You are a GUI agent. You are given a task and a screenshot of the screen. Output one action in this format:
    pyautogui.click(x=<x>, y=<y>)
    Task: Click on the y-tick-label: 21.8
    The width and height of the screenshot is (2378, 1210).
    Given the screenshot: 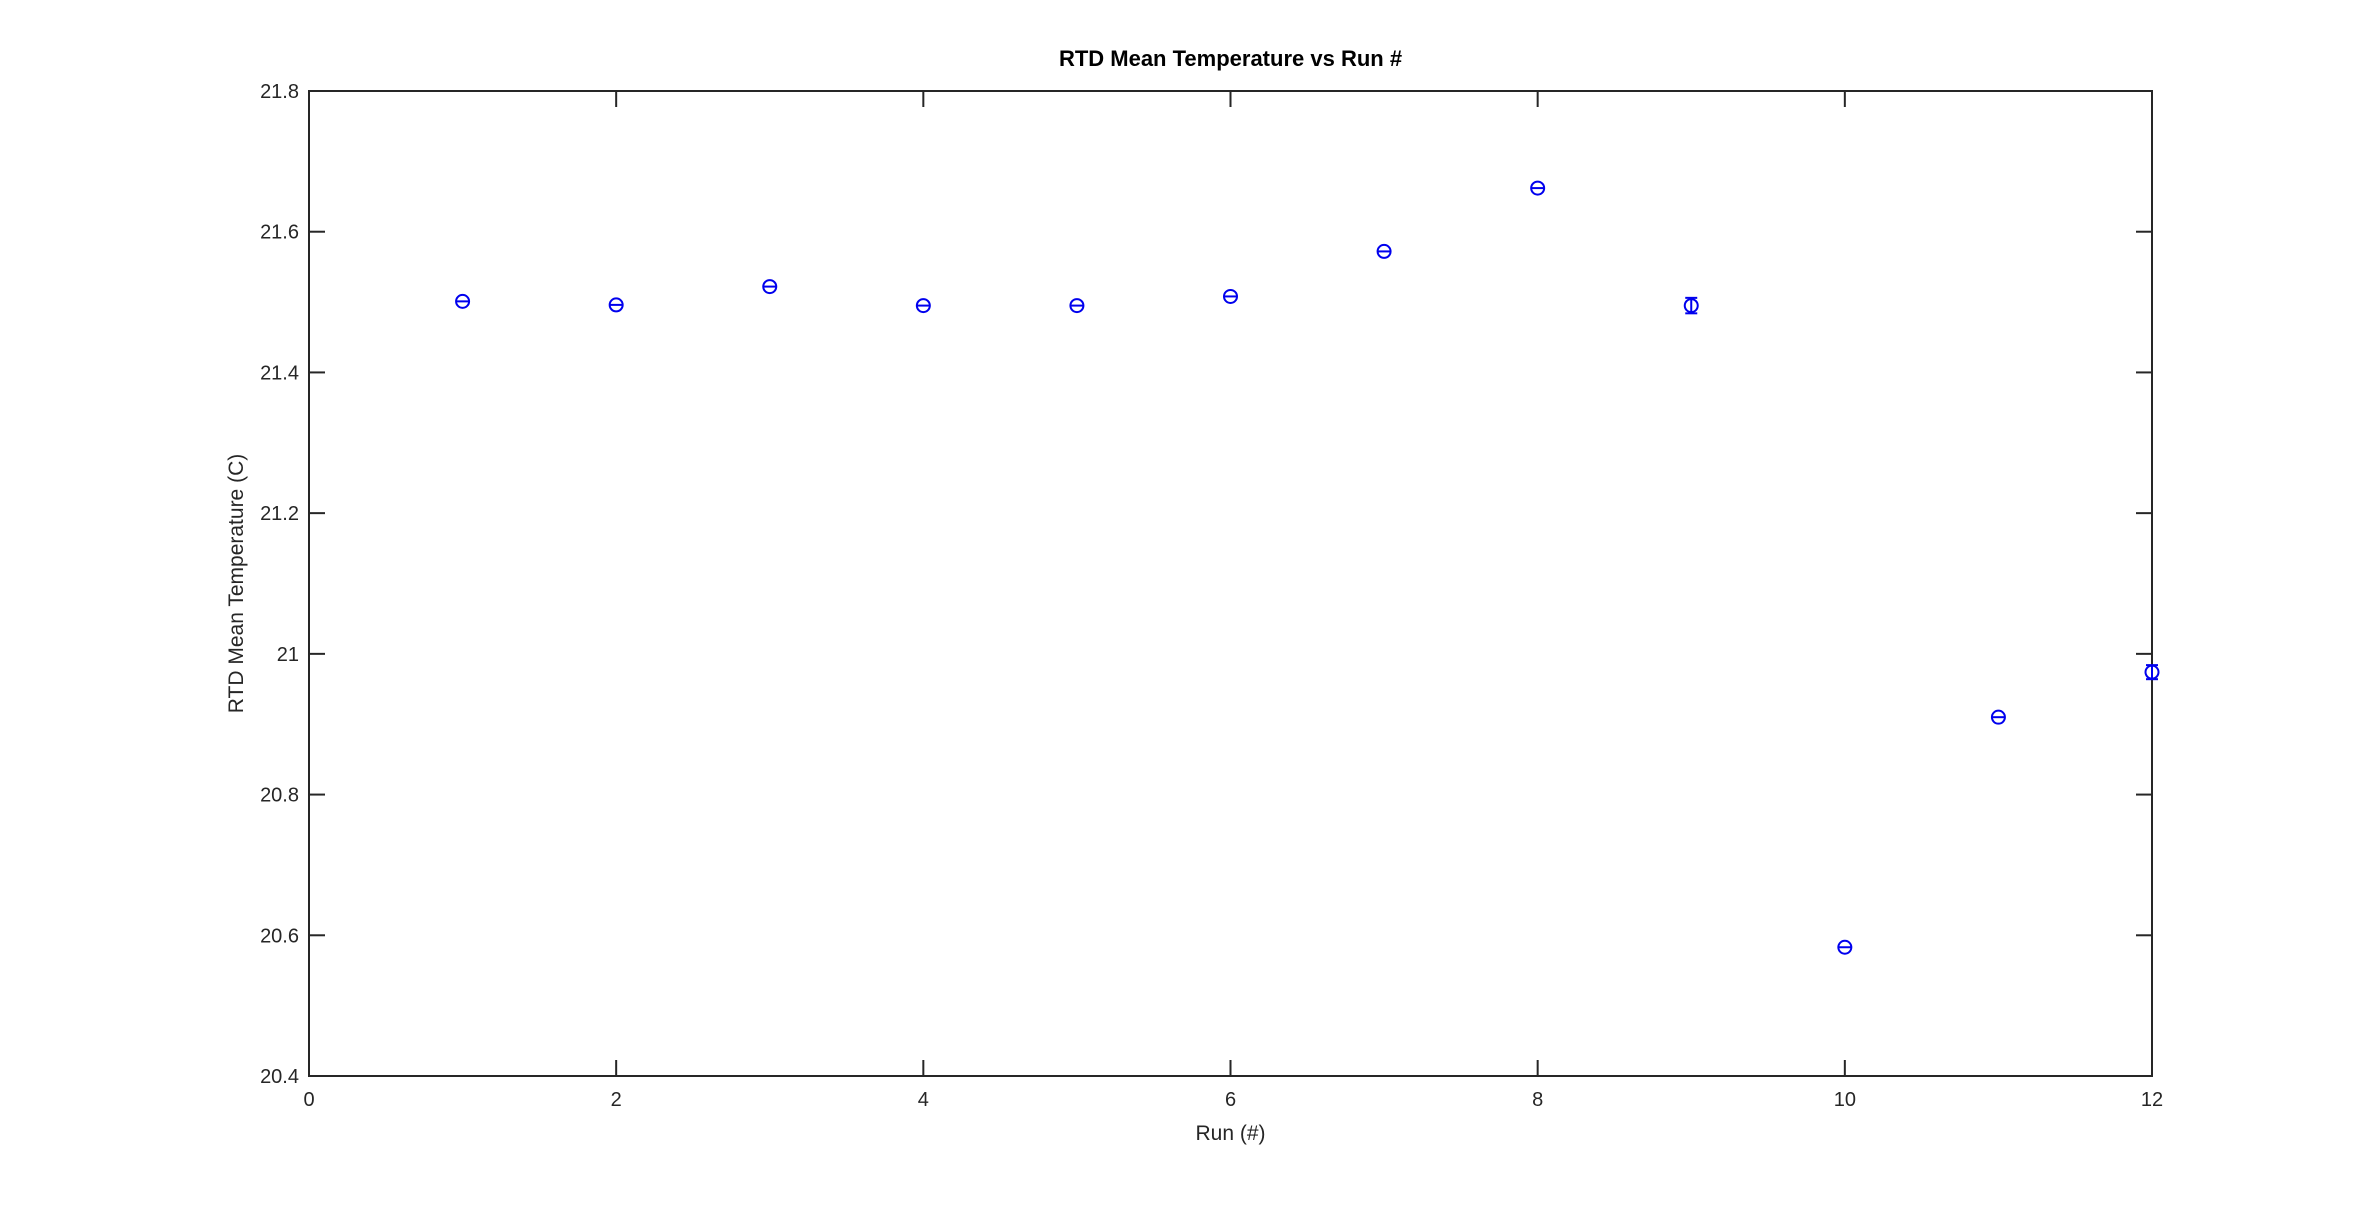 What is the action you would take?
    pyautogui.click(x=279, y=92)
    